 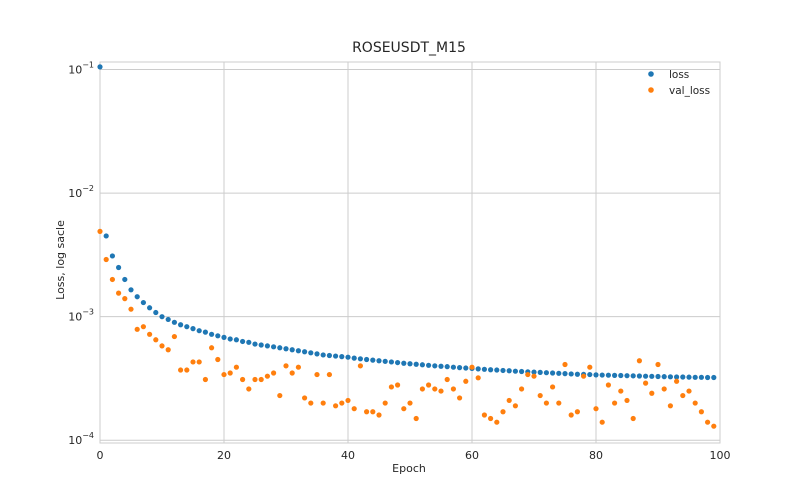 What do you see at coordinates (409, 48) in the screenshot?
I see `chart-title: ROSEUSDT_M15` at bounding box center [409, 48].